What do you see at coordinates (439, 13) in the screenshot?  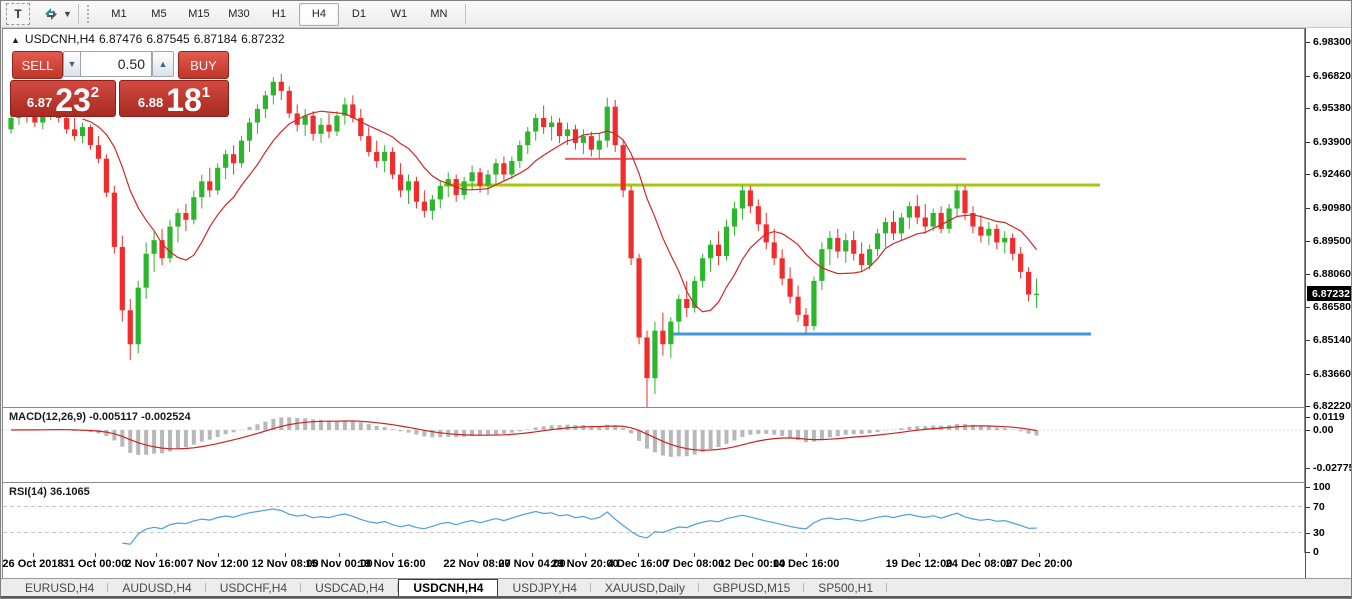 I see `timeframe-button-mn: MN` at bounding box center [439, 13].